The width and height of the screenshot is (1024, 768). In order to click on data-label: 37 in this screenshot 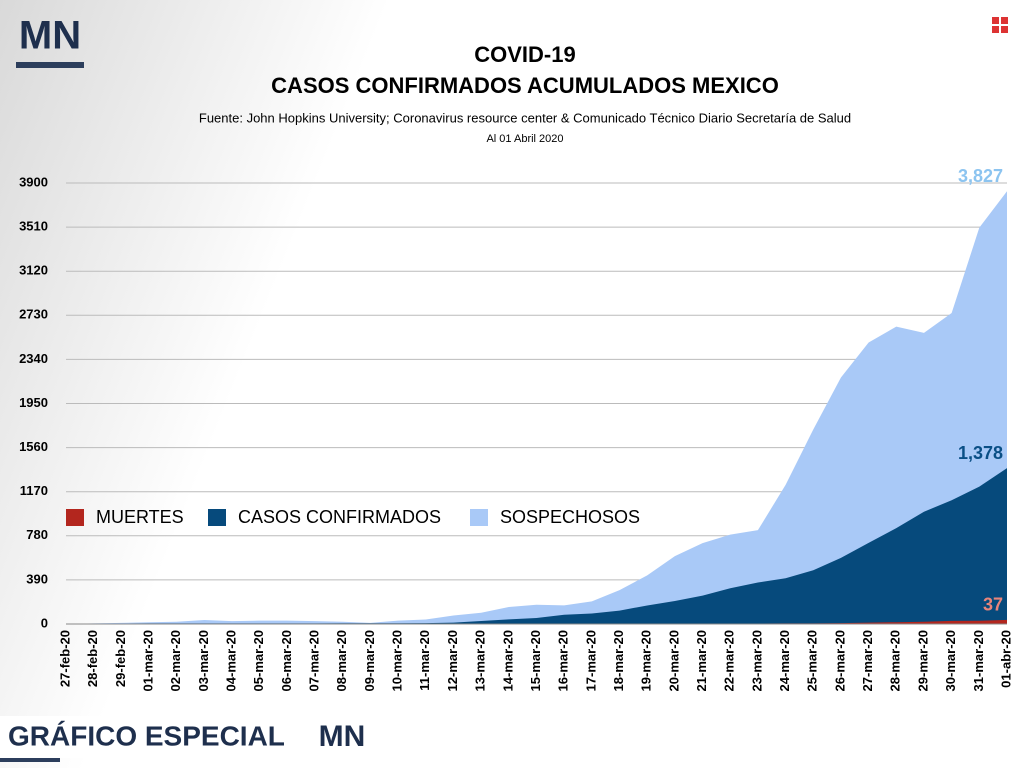, I will do `click(993, 605)`.